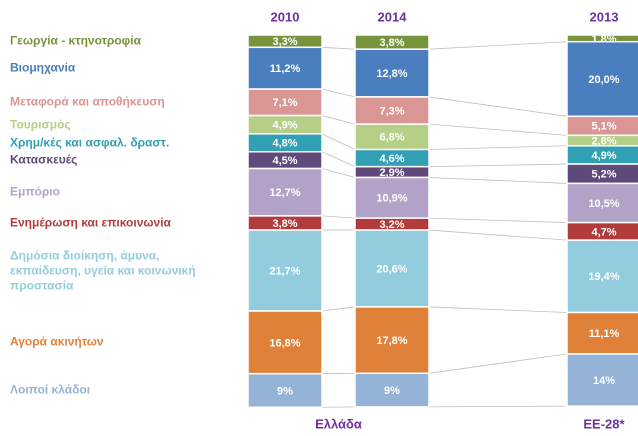 The width and height of the screenshot is (638, 436). Describe the element at coordinates (284, 161) in the screenshot. I see `value-label: 4,5%` at that location.